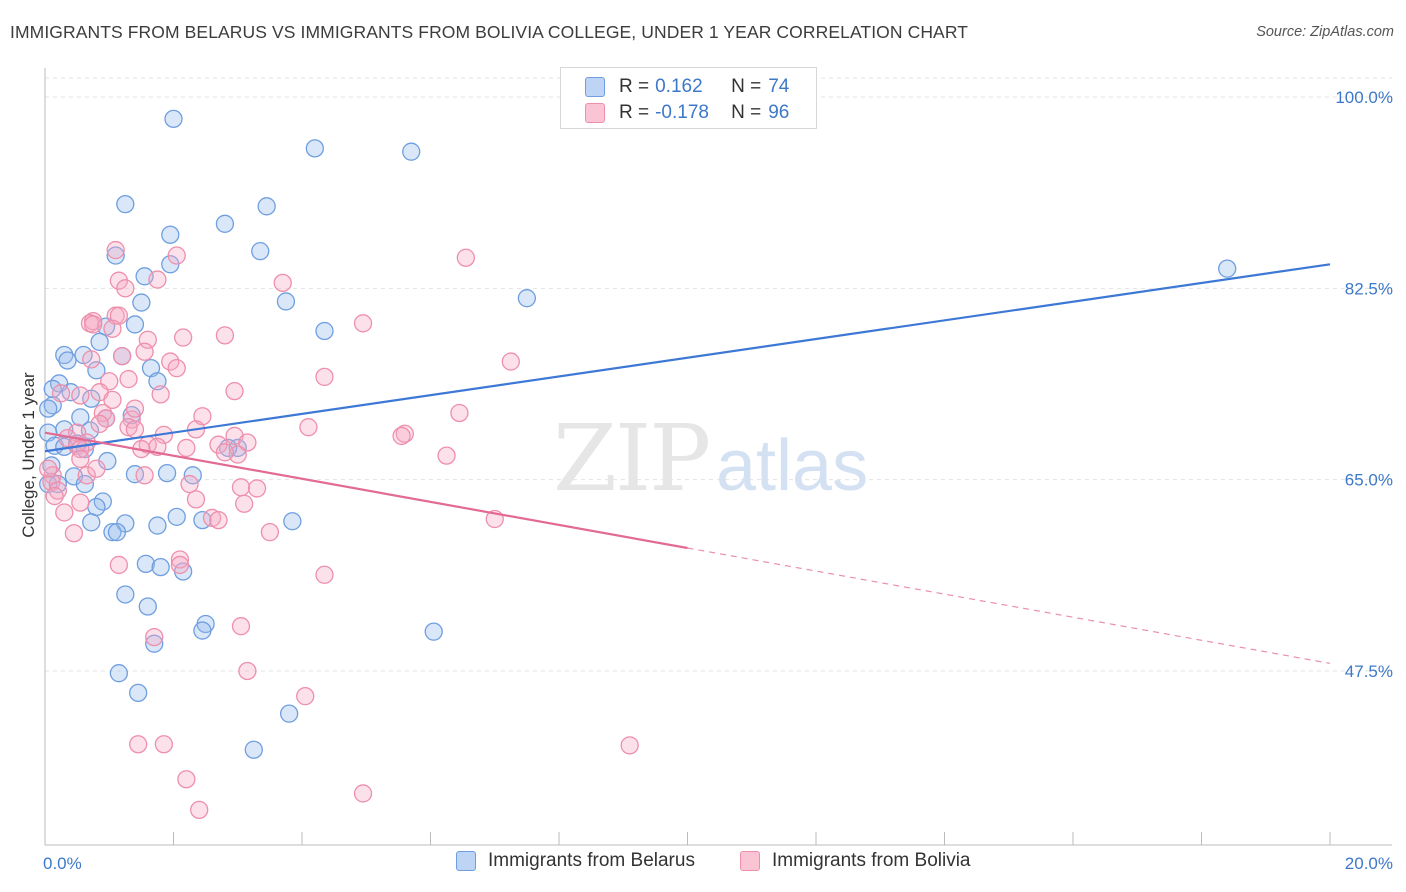  What do you see at coordinates (1369, 288) in the screenshot?
I see `y-tick-label: 82.5%` at bounding box center [1369, 288].